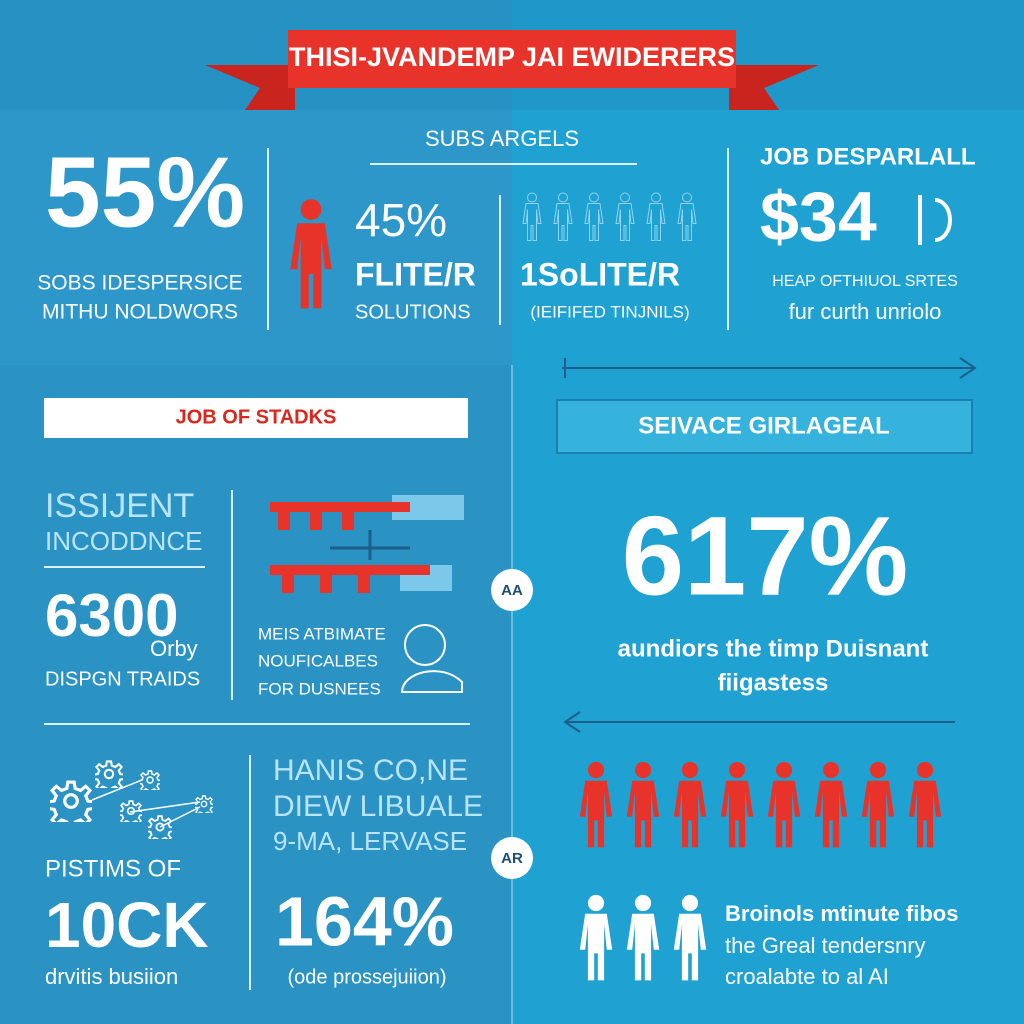 The height and width of the screenshot is (1024, 1024). Describe the element at coordinates (140, 312) in the screenshot. I see `stat-text: MITHU NOLDWORS` at that location.